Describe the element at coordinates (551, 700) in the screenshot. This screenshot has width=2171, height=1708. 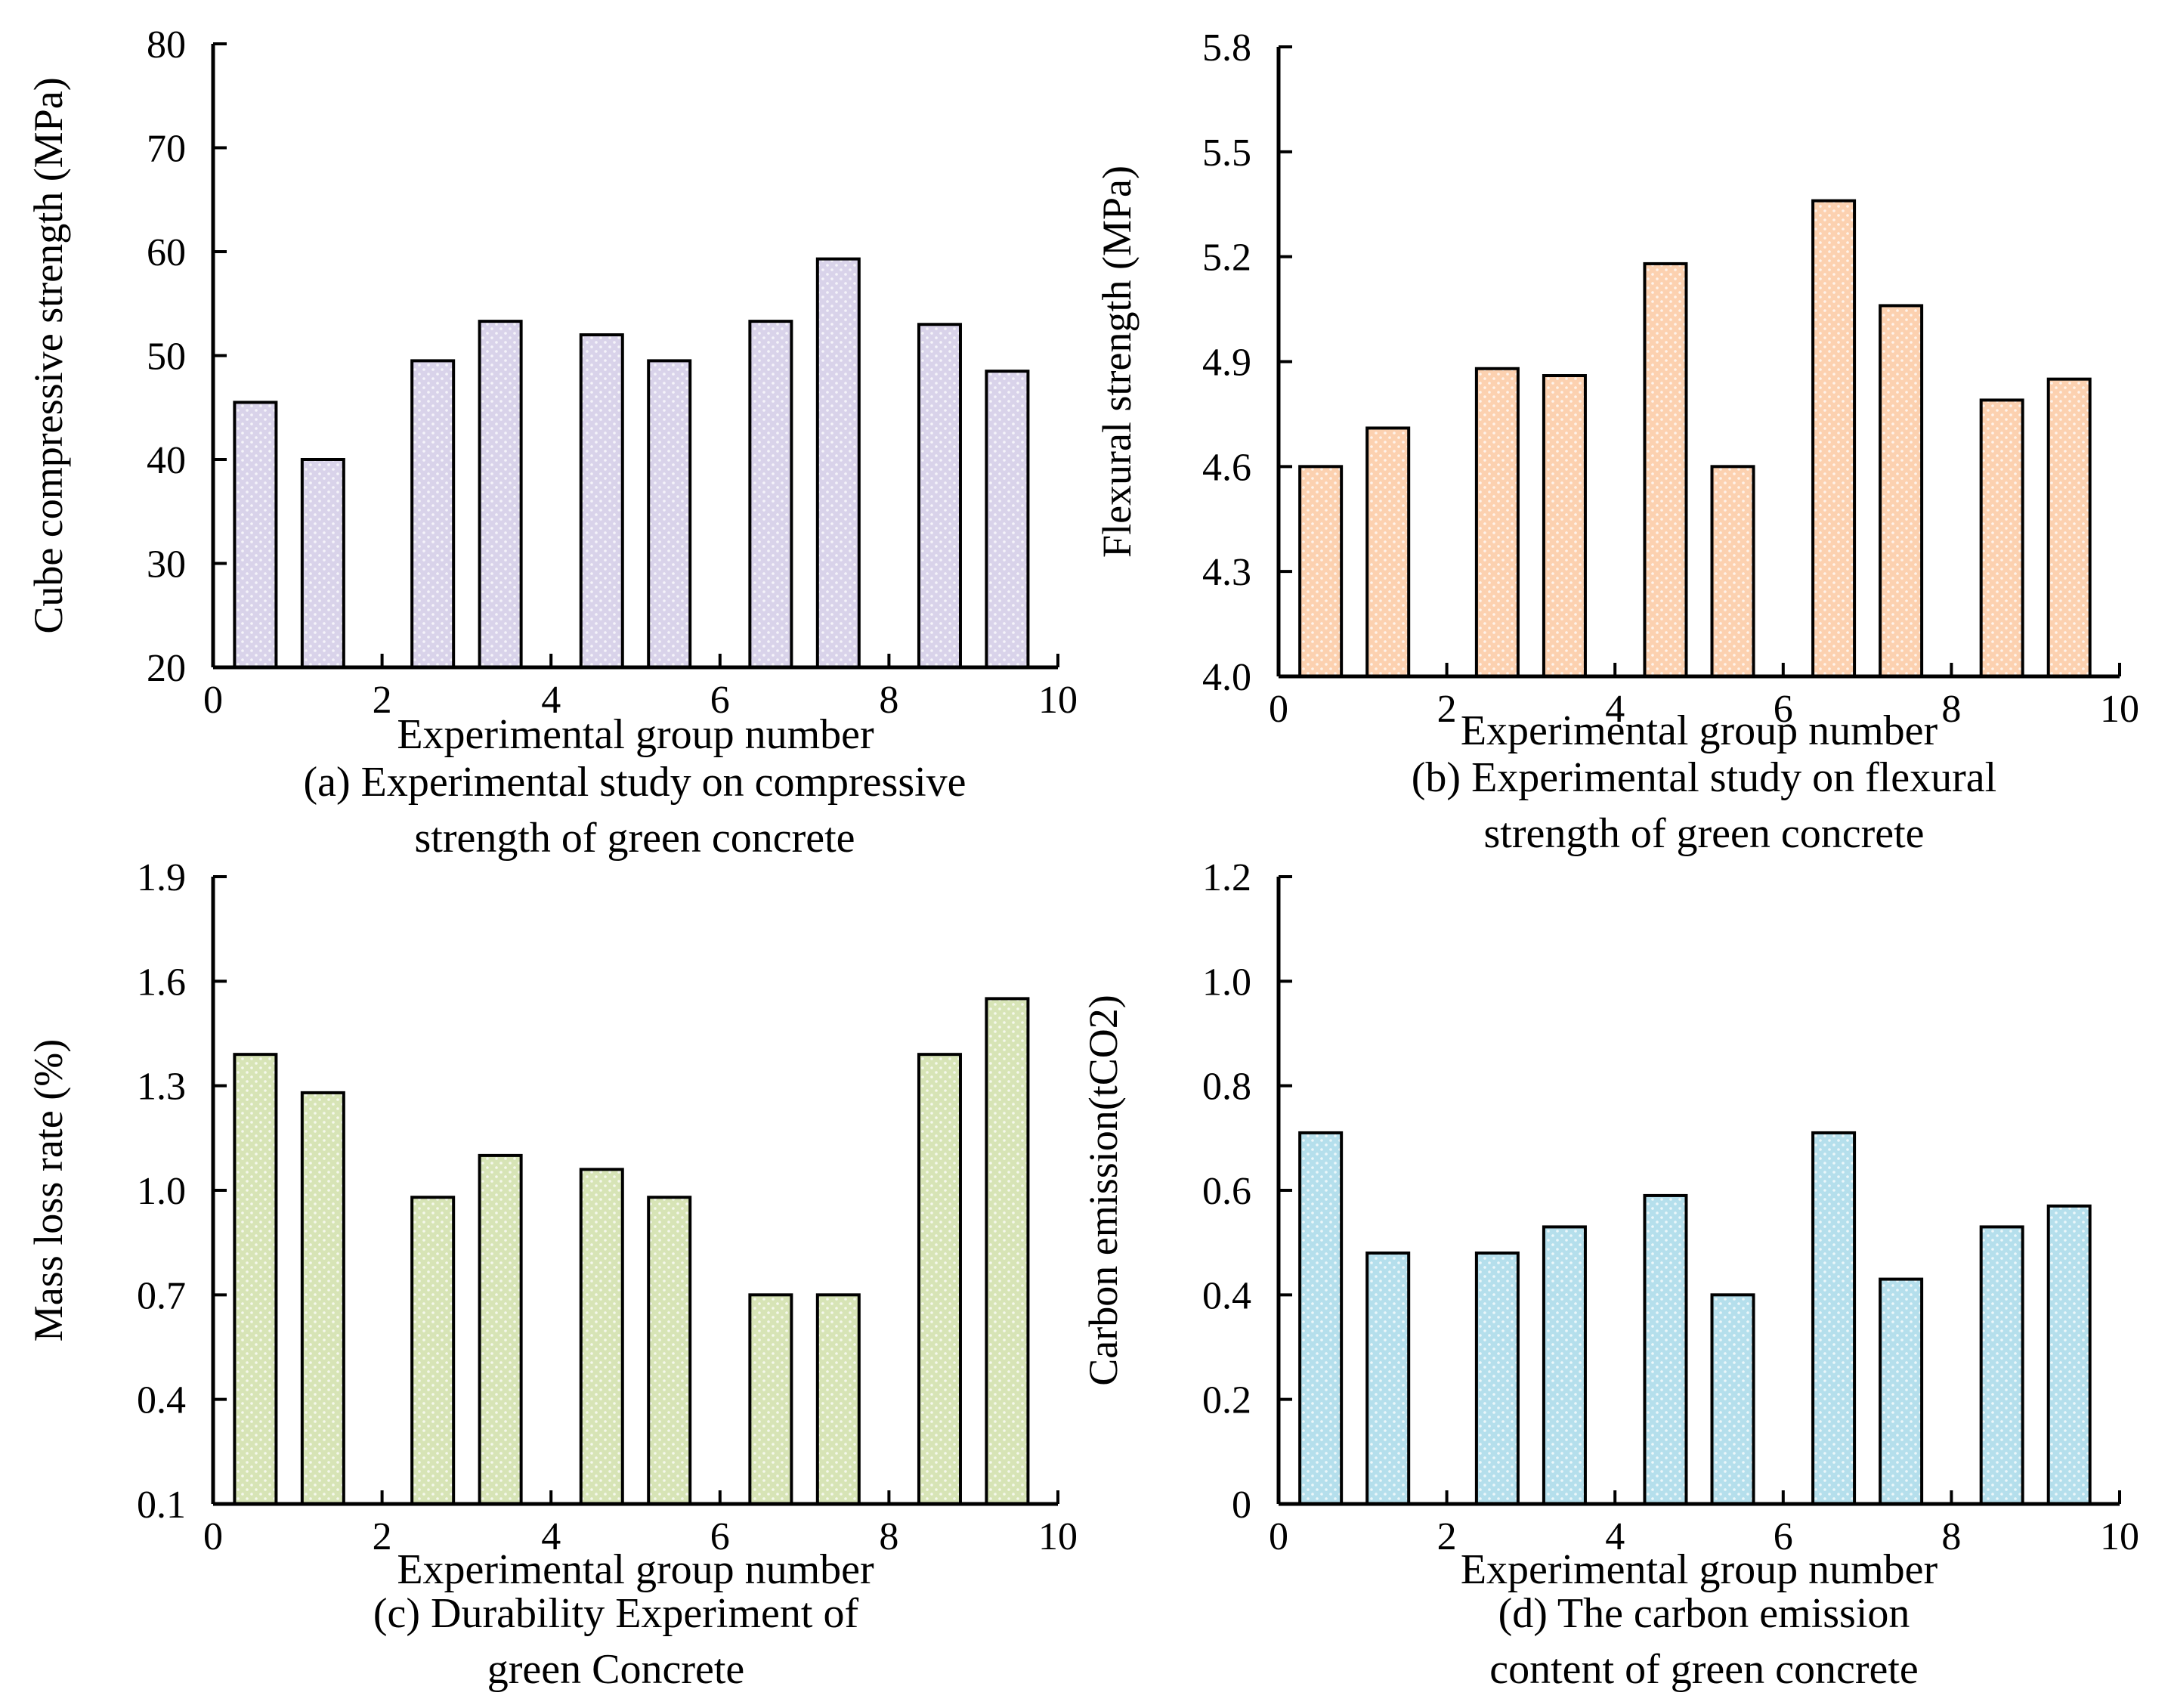
I see `panel-a-x-tick-label: 4` at that location.